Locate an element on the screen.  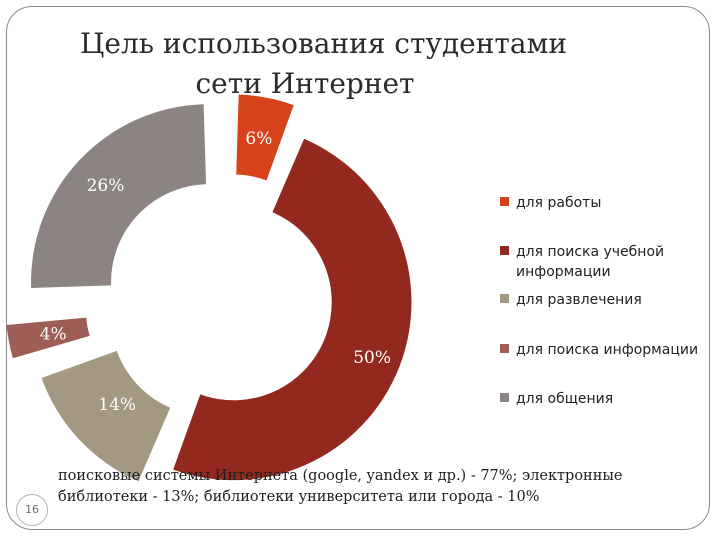
donut-slice-communication is located at coordinates (119, 196).